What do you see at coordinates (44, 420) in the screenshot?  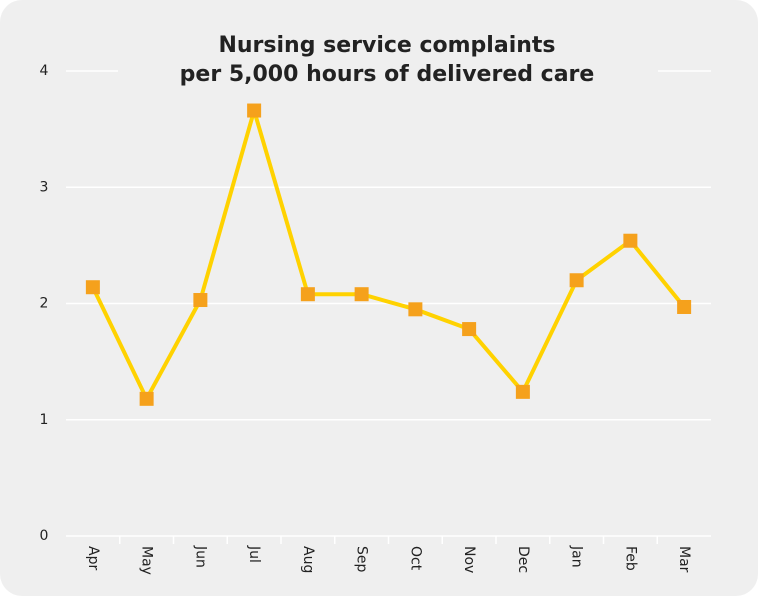 I see `y-tick-label: 1` at bounding box center [44, 420].